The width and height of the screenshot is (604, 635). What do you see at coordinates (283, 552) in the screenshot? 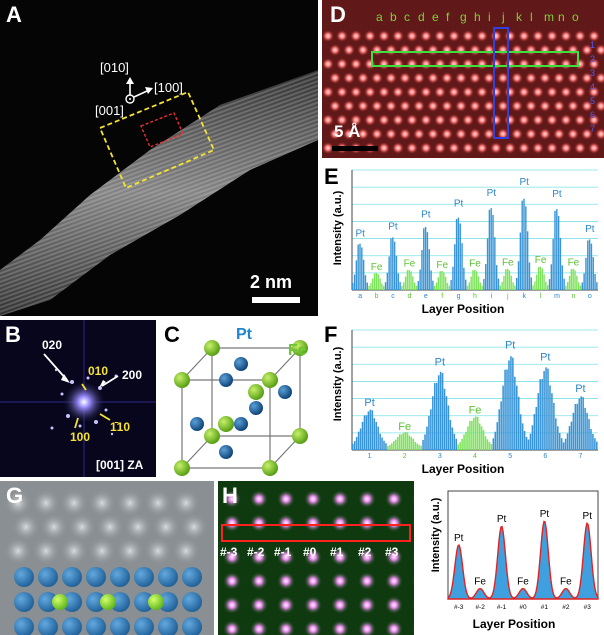
I see `position-label: #-1` at bounding box center [283, 552].